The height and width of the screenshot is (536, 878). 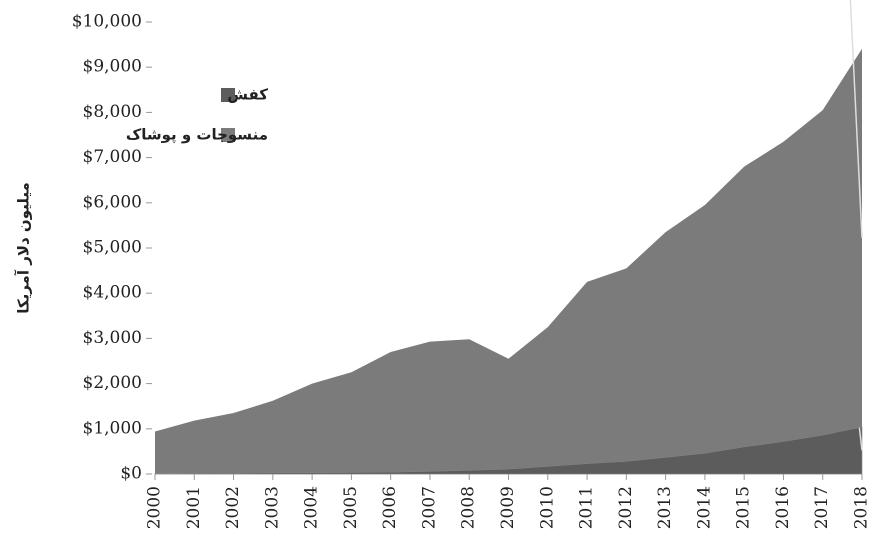 I want to click on y-tick-label: $5,000, so click(x=112, y=248).